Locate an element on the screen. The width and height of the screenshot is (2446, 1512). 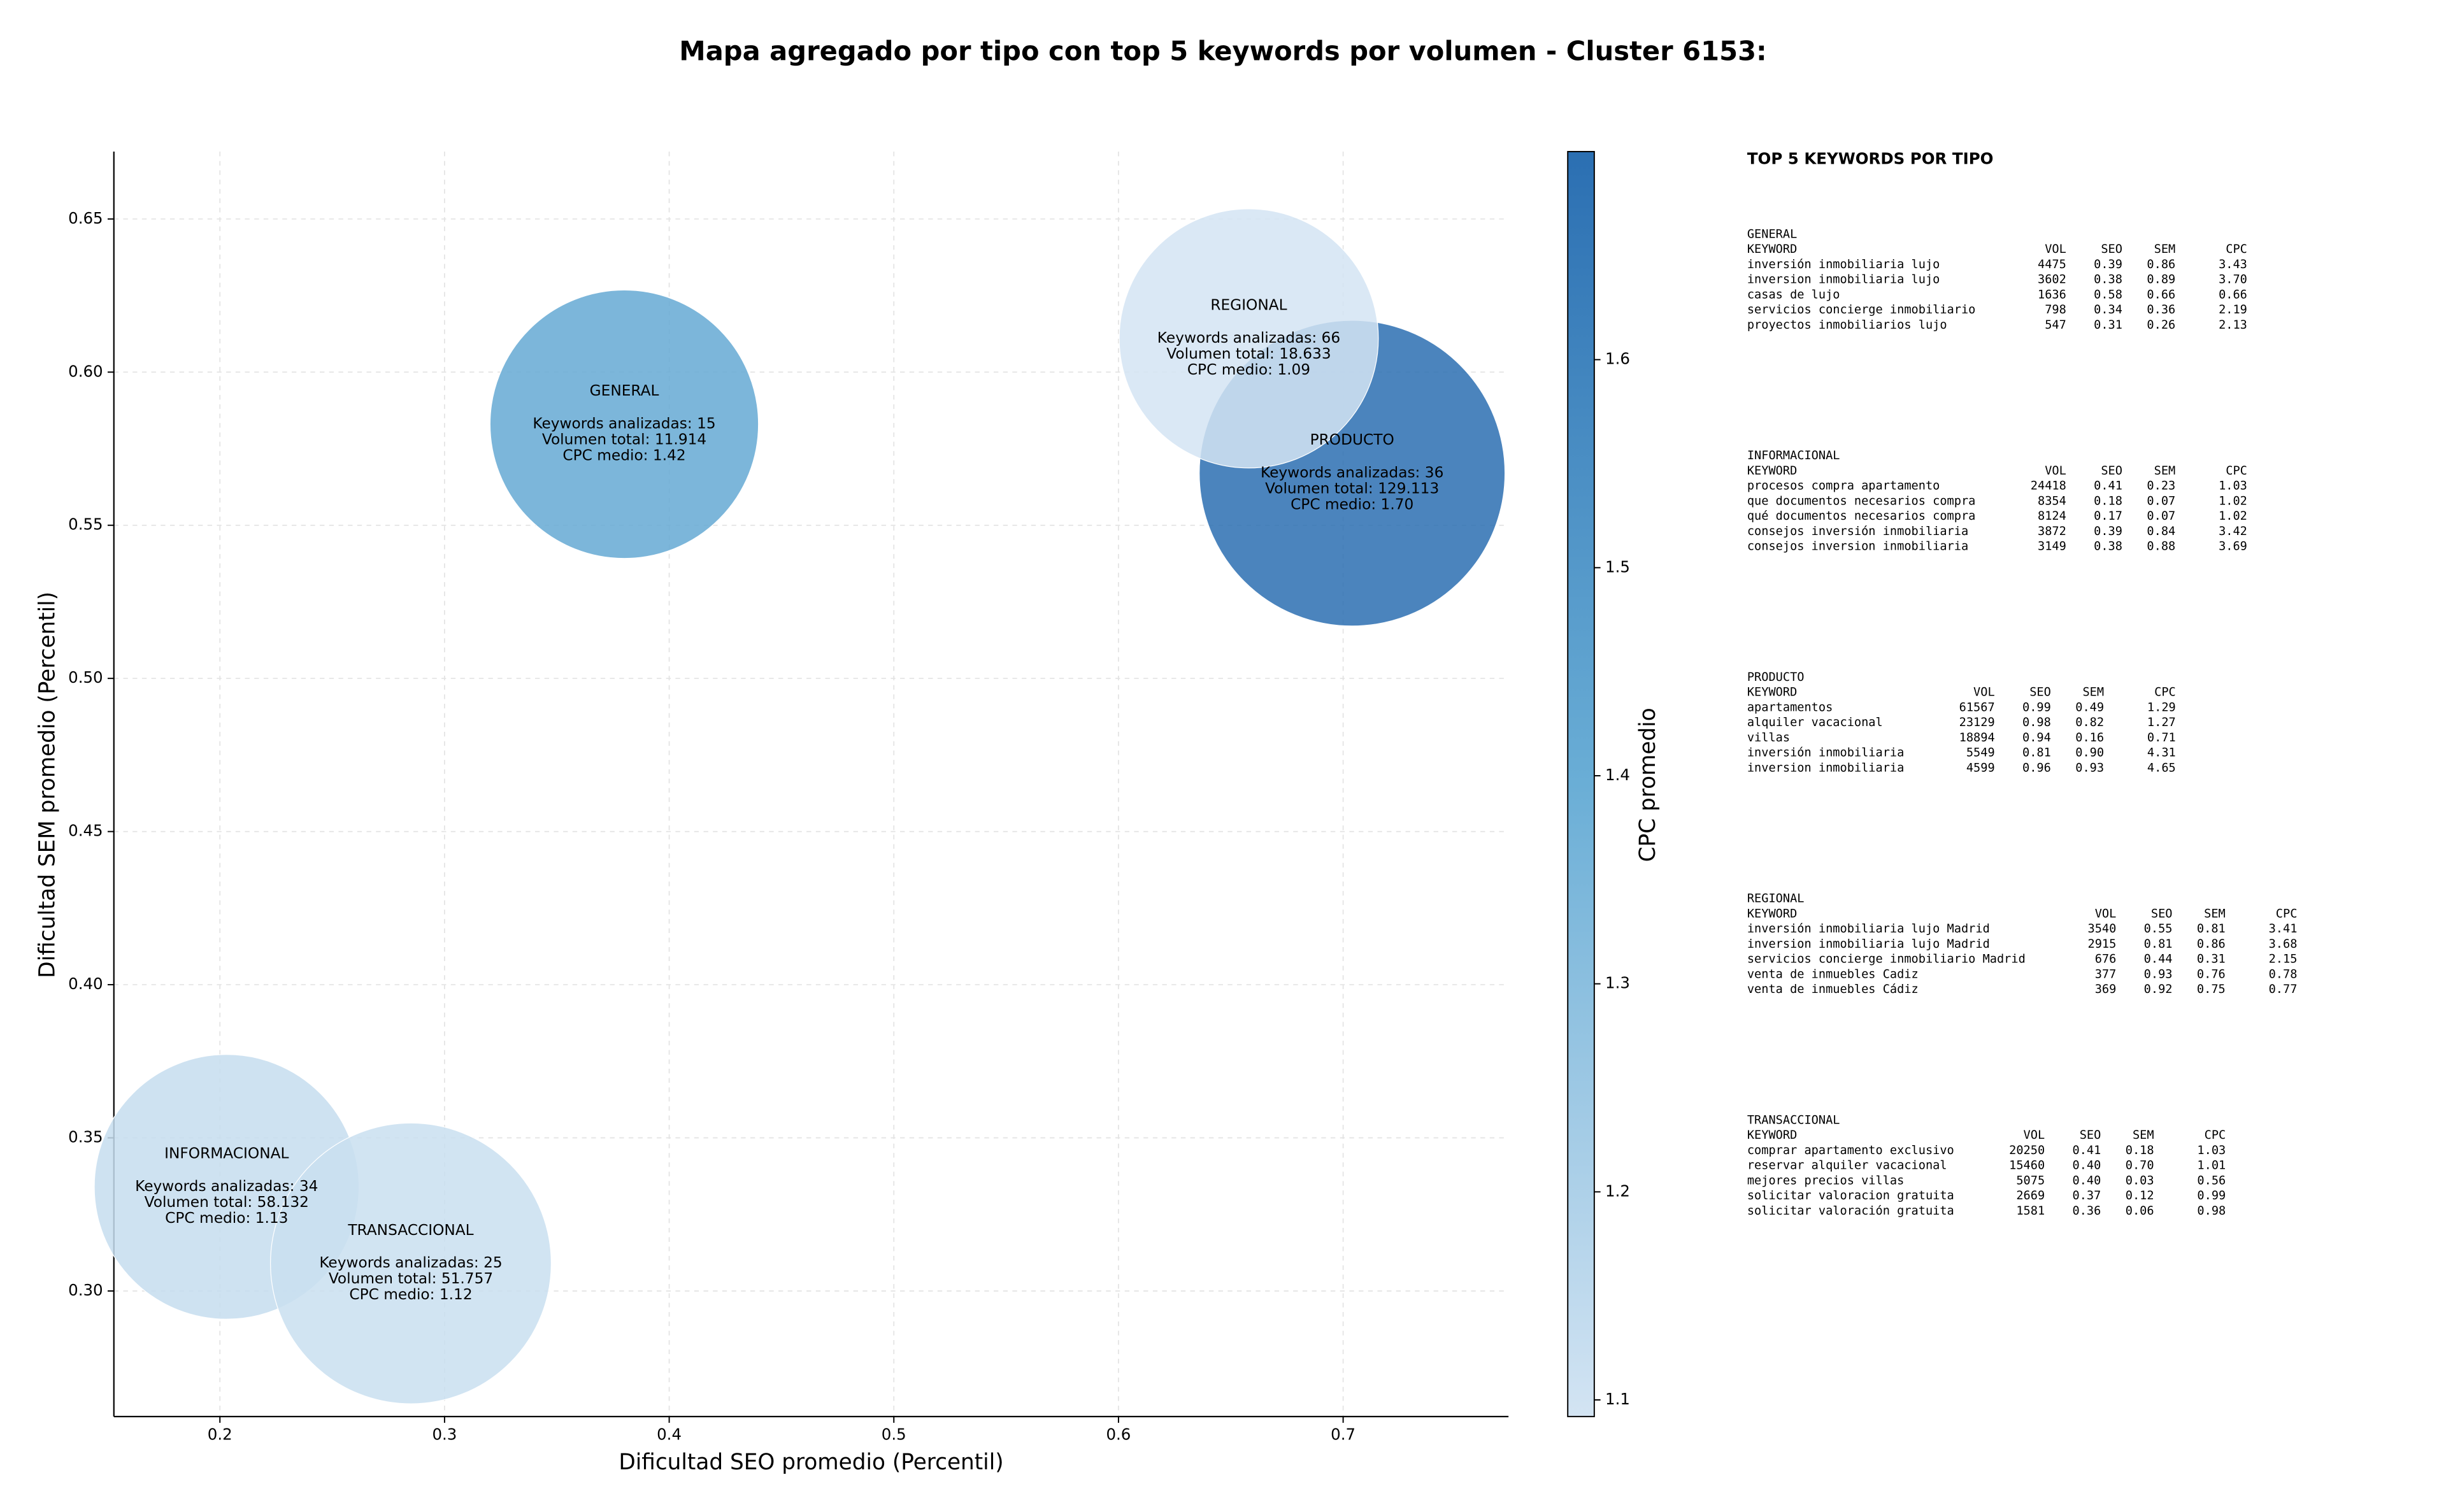
colorbar-tick-label: 1.5 is located at coordinates (1617, 566).